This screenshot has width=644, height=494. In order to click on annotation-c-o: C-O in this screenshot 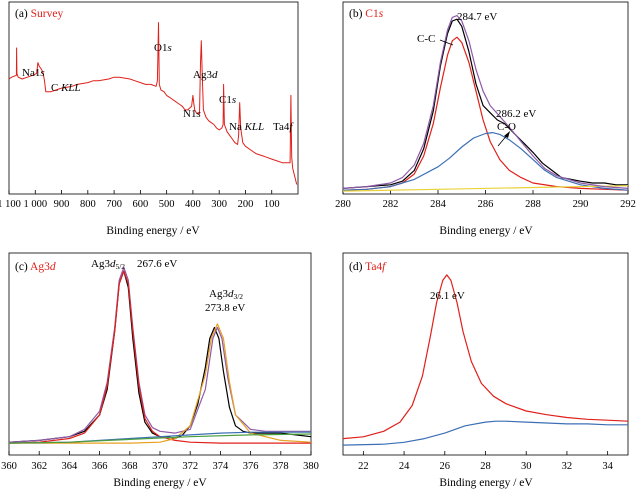, I will do `click(506, 127)`.